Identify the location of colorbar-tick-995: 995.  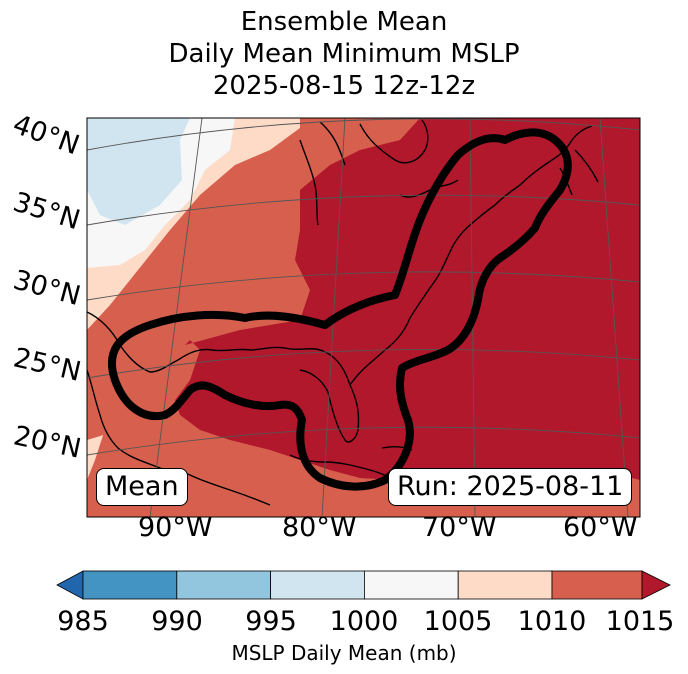
(271, 621).